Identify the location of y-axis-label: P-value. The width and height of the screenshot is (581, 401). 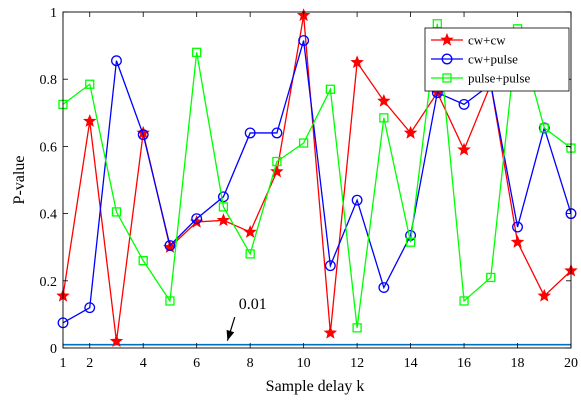
(19, 180).